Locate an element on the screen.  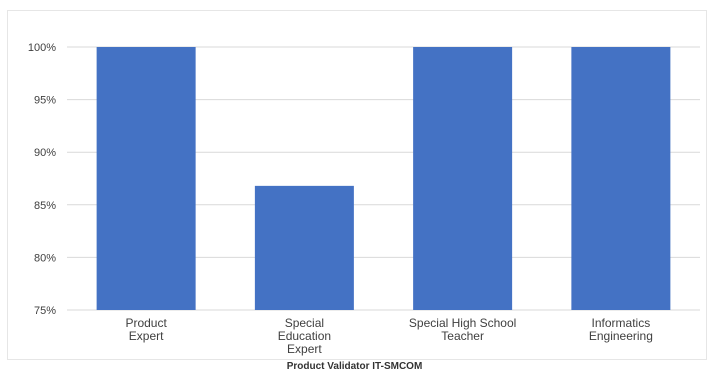
y-tick-label: 75% is located at coordinates (45, 311).